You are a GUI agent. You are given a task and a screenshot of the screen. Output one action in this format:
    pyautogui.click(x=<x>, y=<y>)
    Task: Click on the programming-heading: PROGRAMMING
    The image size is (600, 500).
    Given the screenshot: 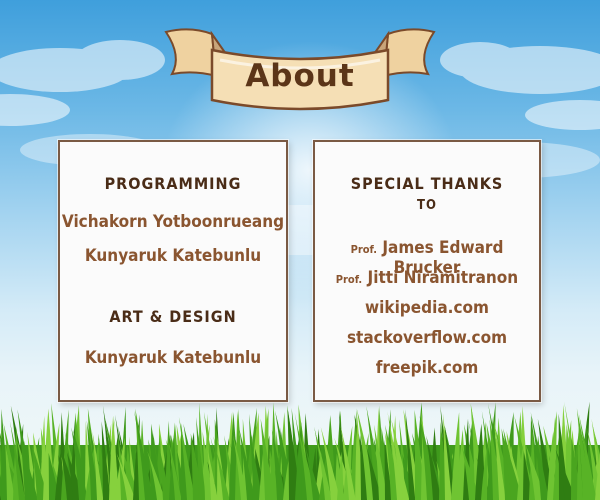 What is the action you would take?
    pyautogui.click(x=173, y=183)
    